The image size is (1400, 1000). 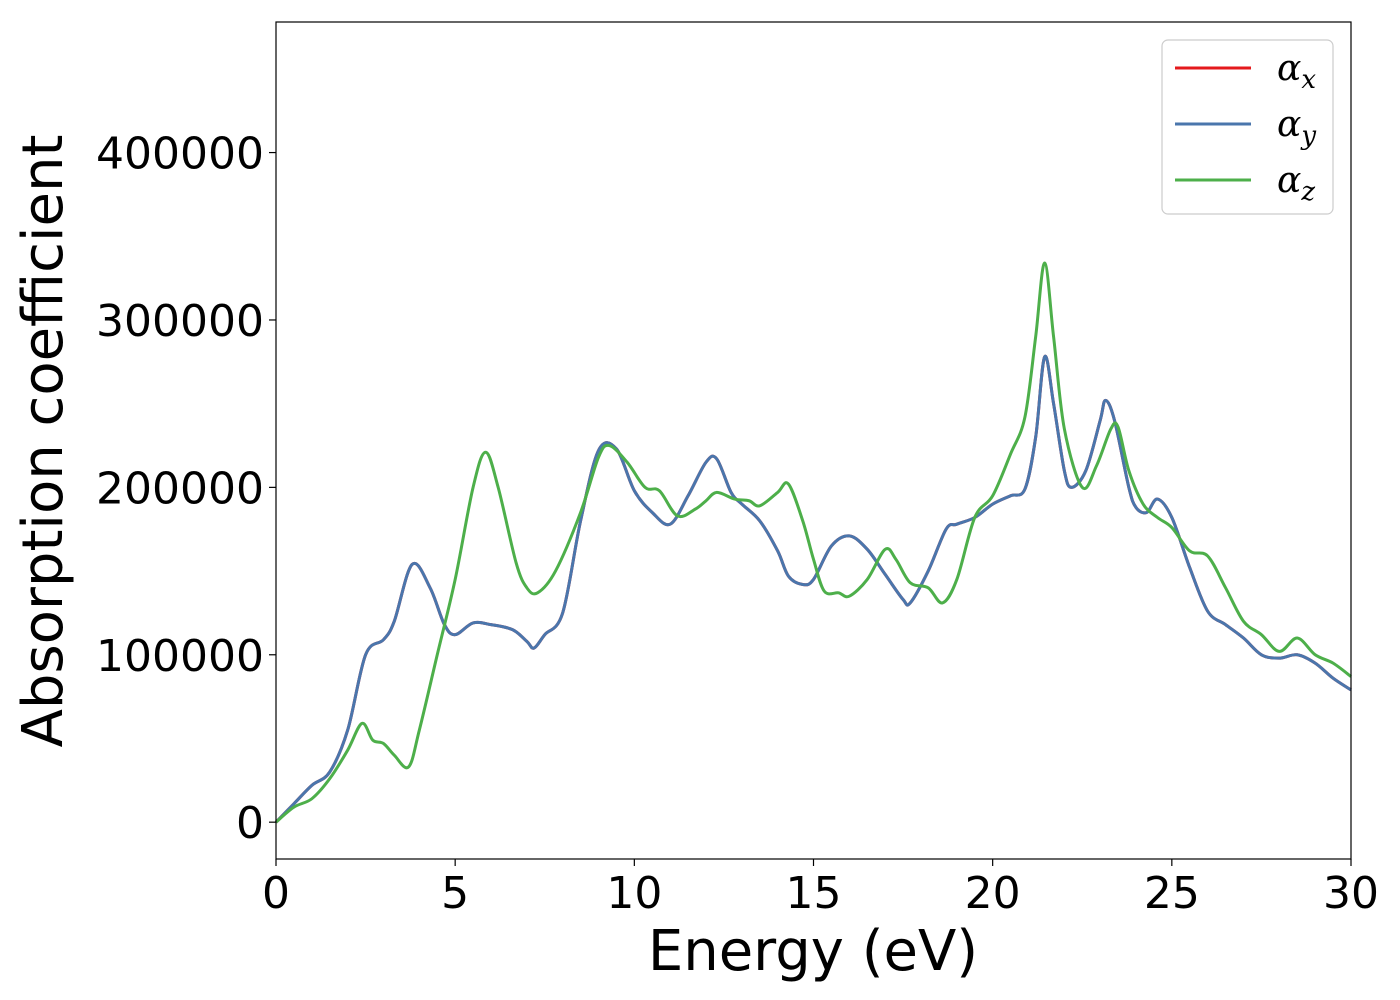 I want to click on legend: αx αy αz, so click(x=1247, y=127).